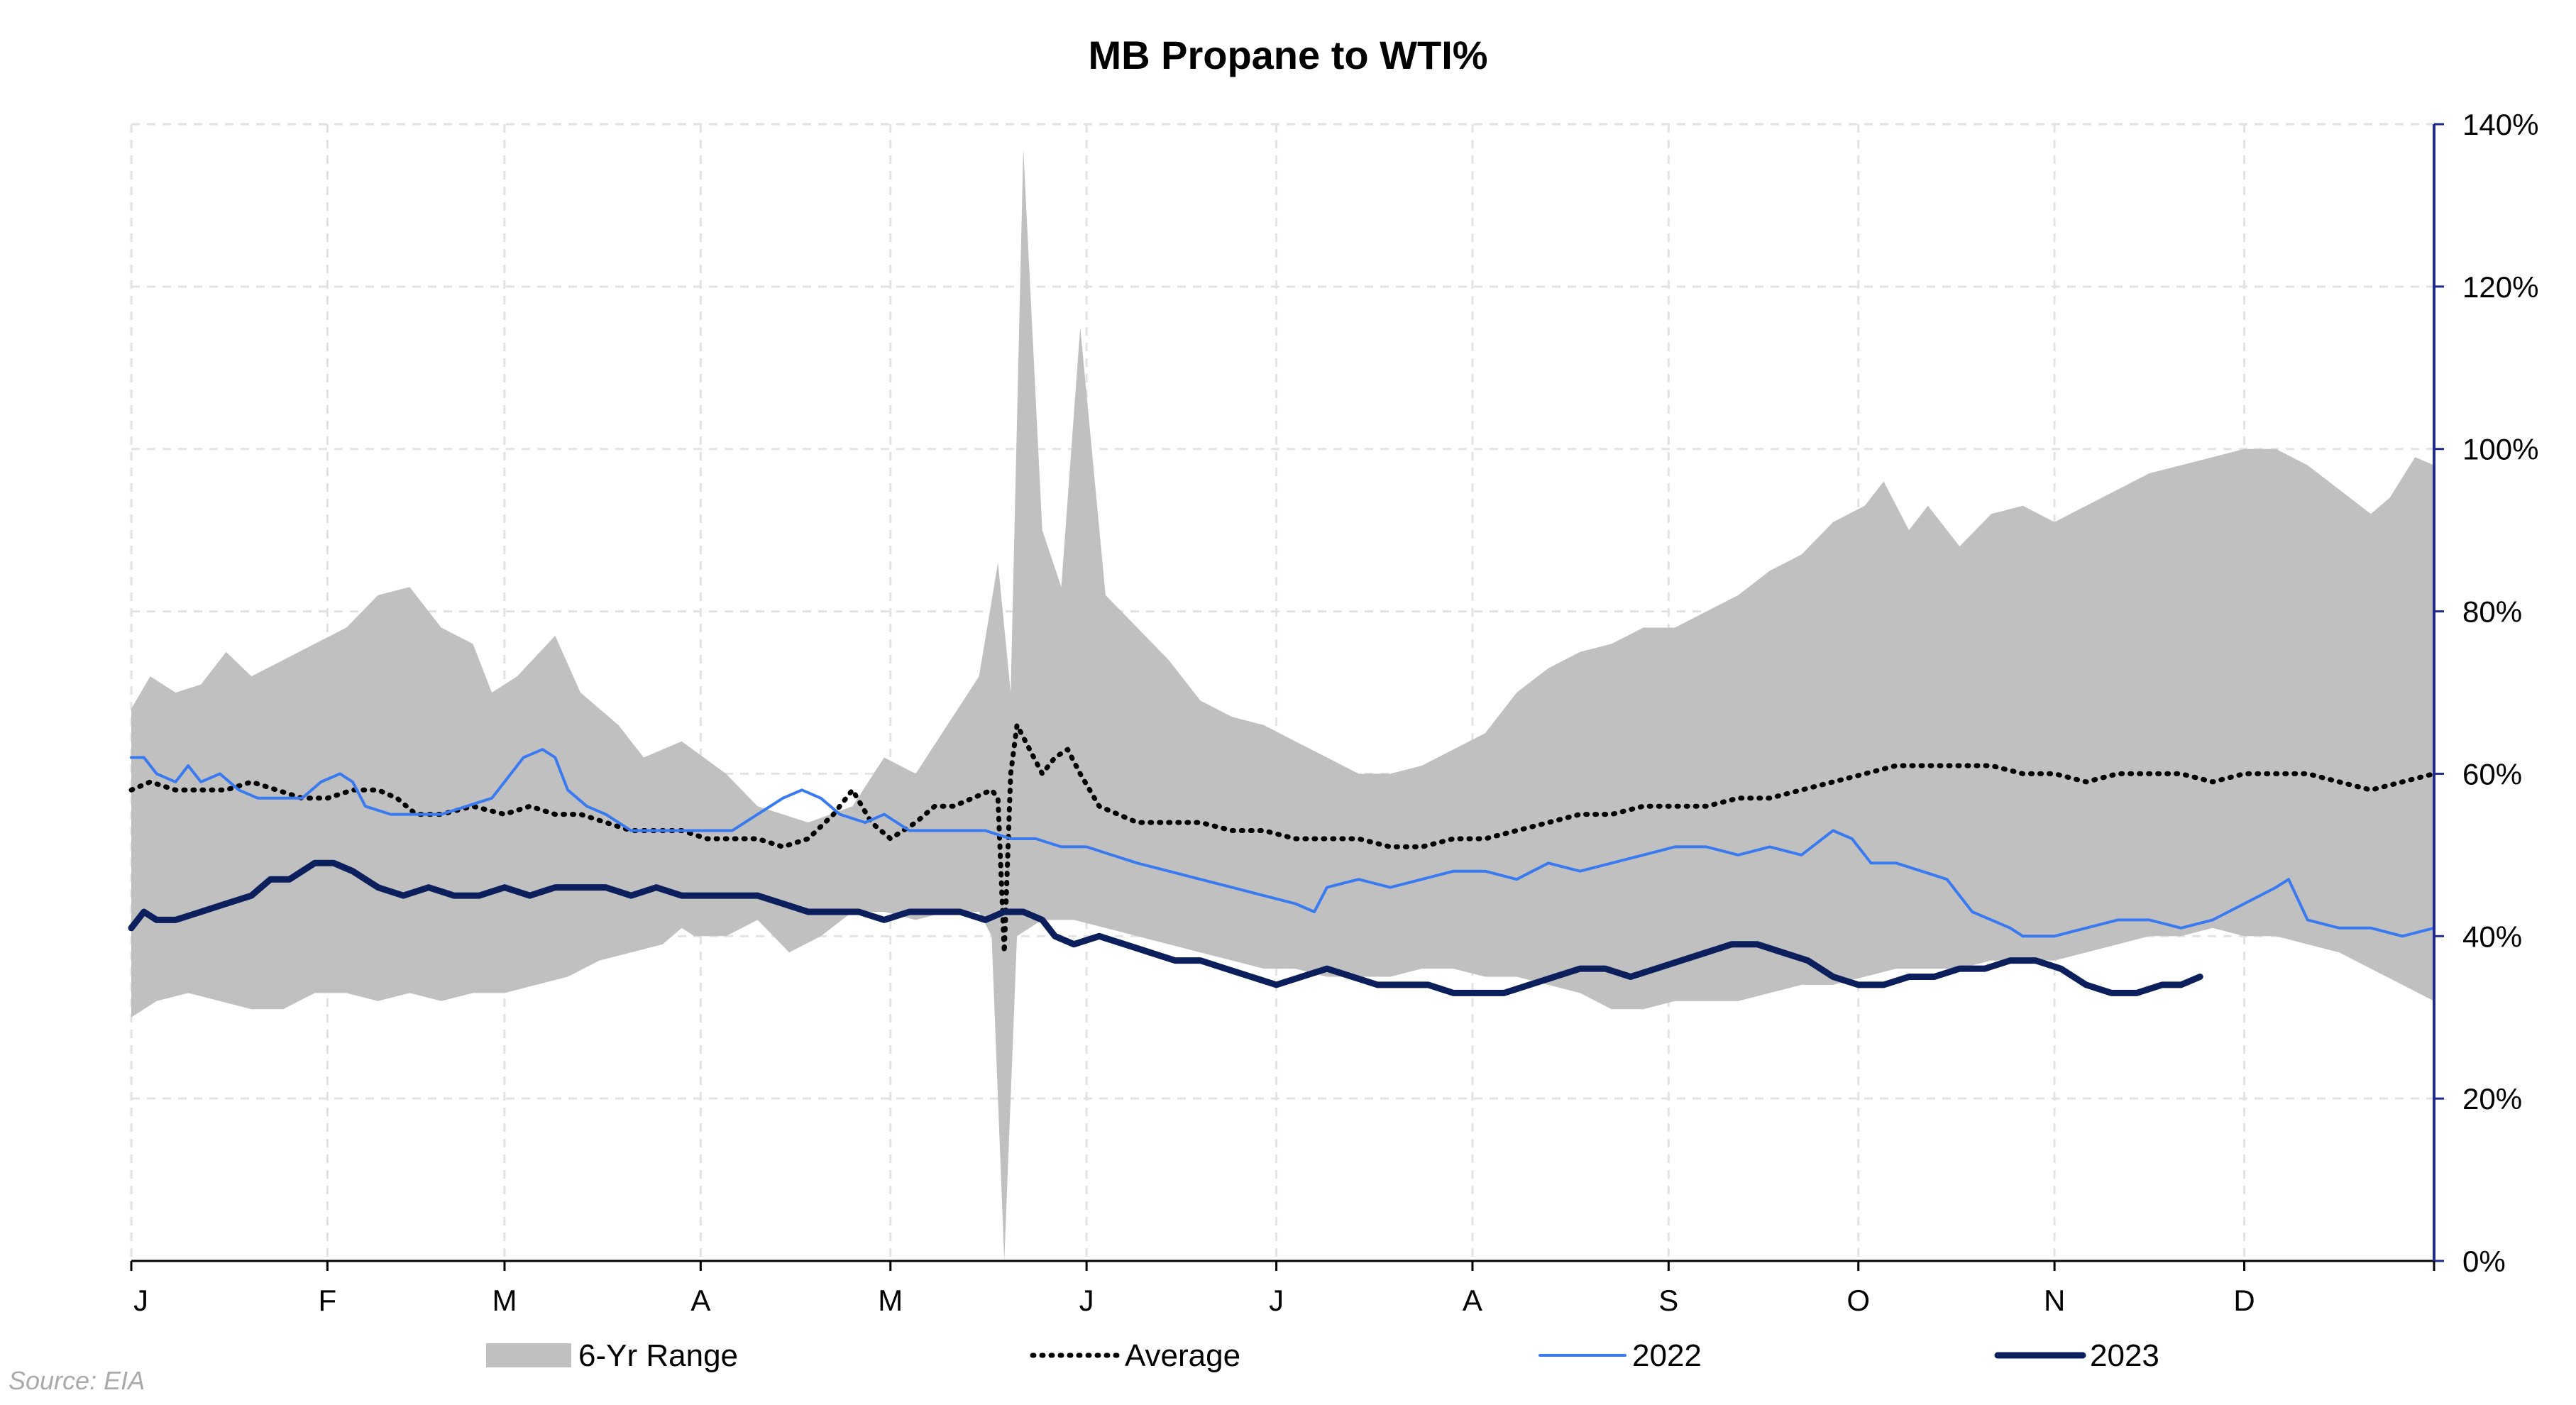 The image size is (2576, 1405). Describe the element at coordinates (1858, 1300) in the screenshot. I see `x-tick-label: O` at that location.